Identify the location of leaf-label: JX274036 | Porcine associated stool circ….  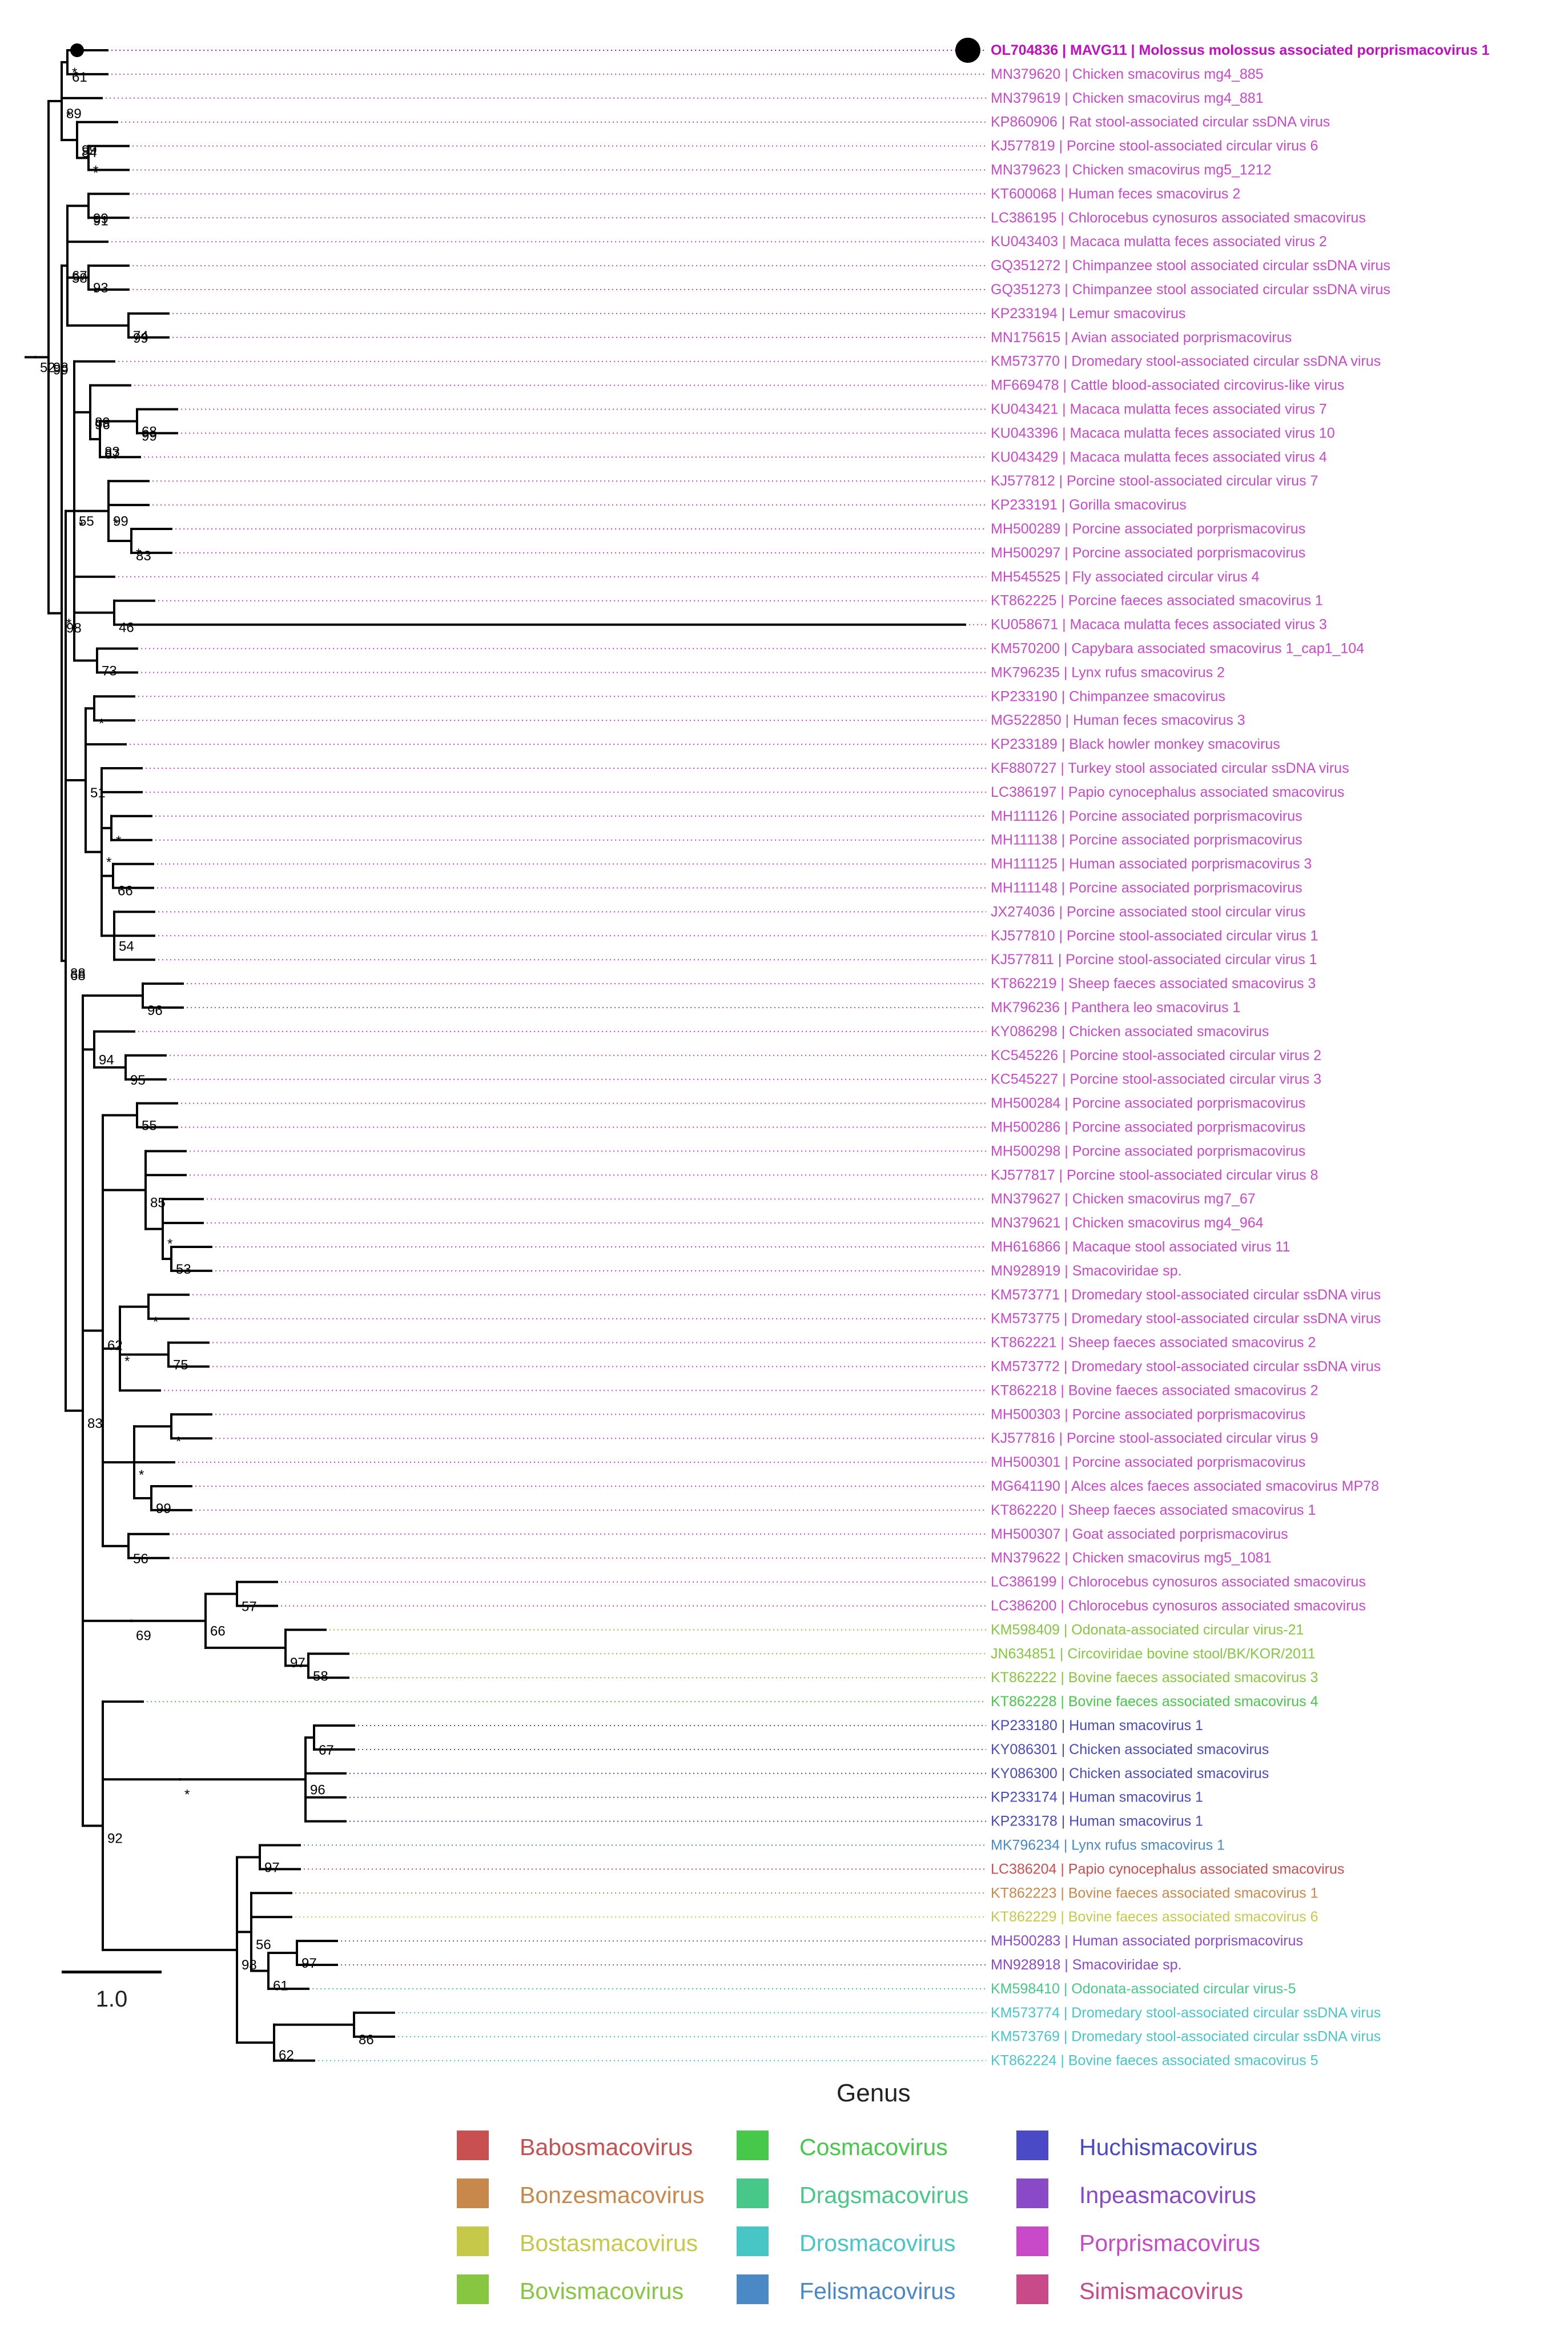
(1148, 912).